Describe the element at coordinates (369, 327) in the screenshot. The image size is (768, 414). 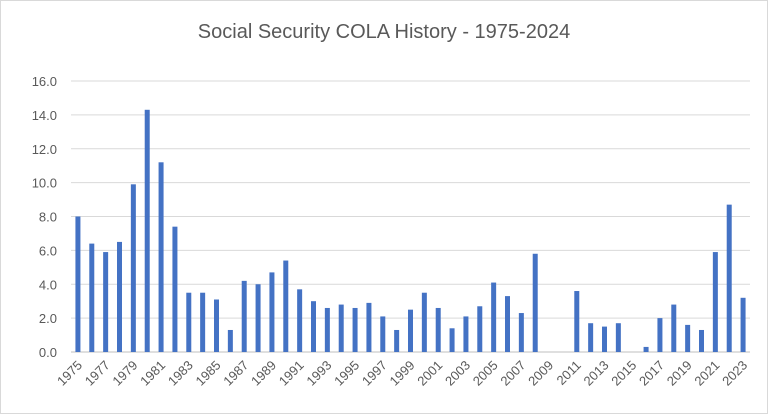
I see `bar-1996` at that location.